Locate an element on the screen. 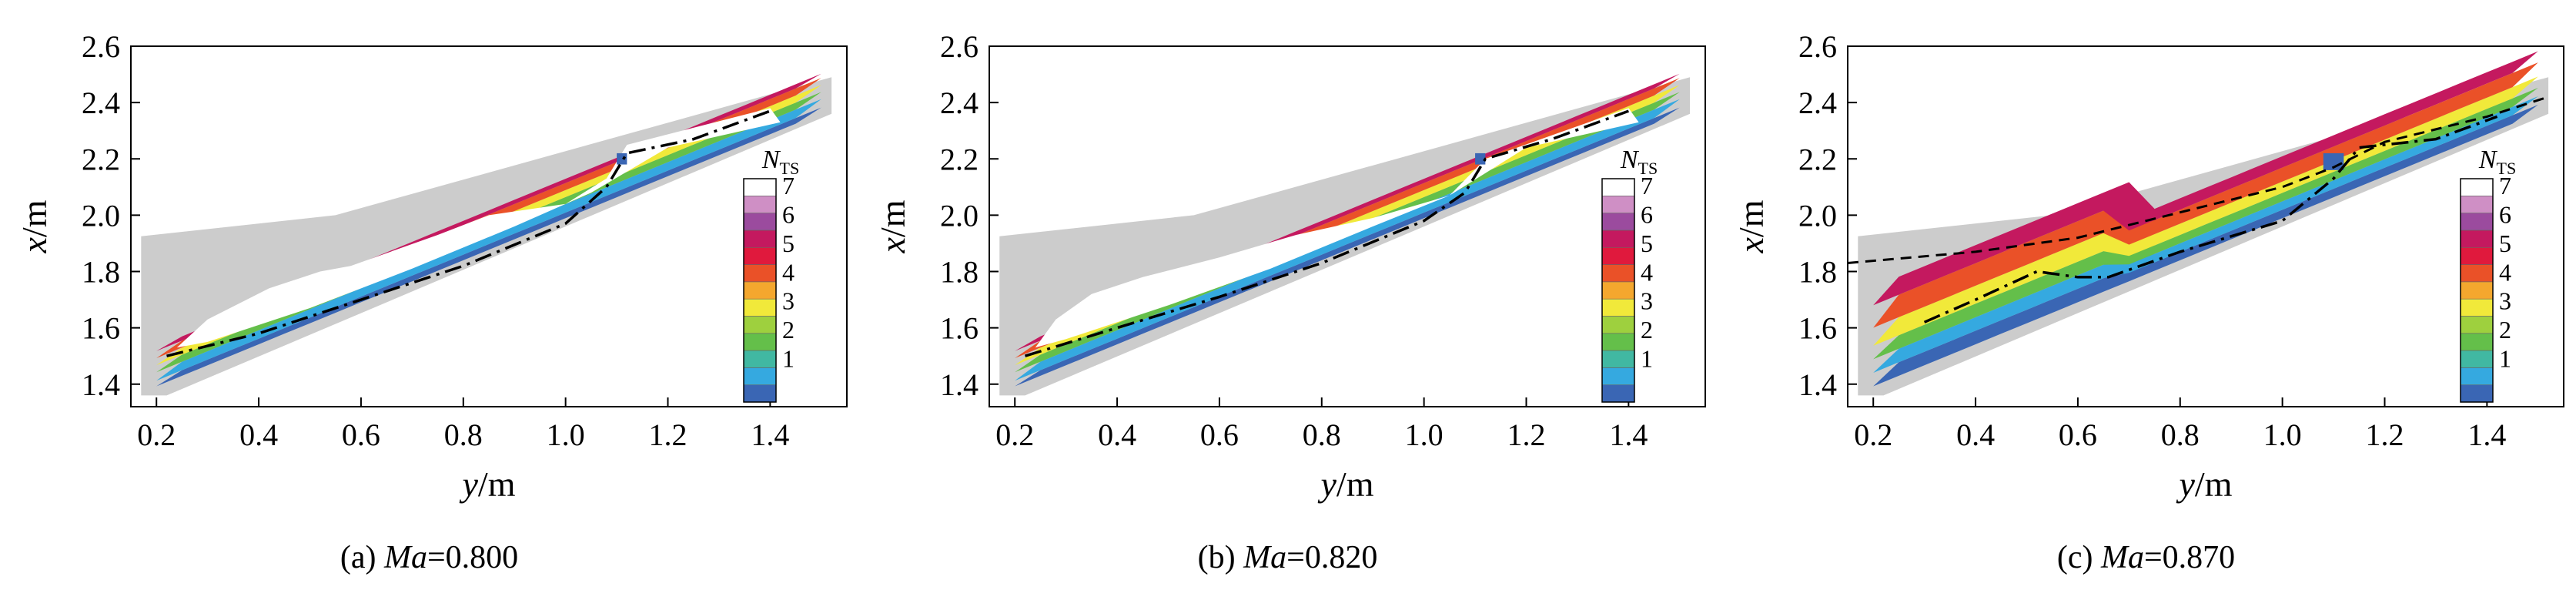  colorbar-tick-5: 6 is located at coordinates (2505, 214).